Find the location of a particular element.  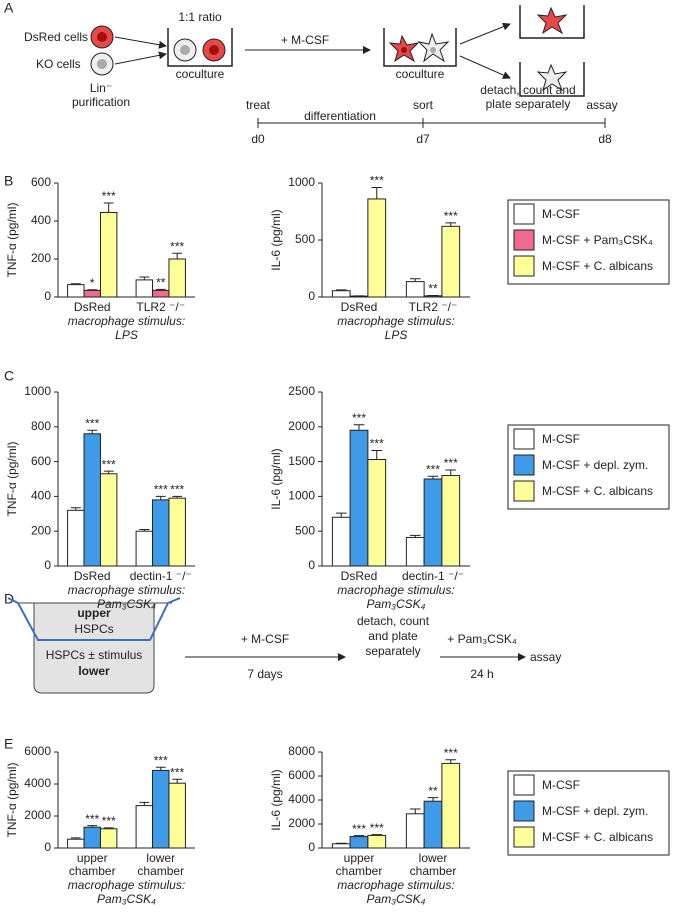

y-tick-label: 1500 is located at coordinates (301, 461).